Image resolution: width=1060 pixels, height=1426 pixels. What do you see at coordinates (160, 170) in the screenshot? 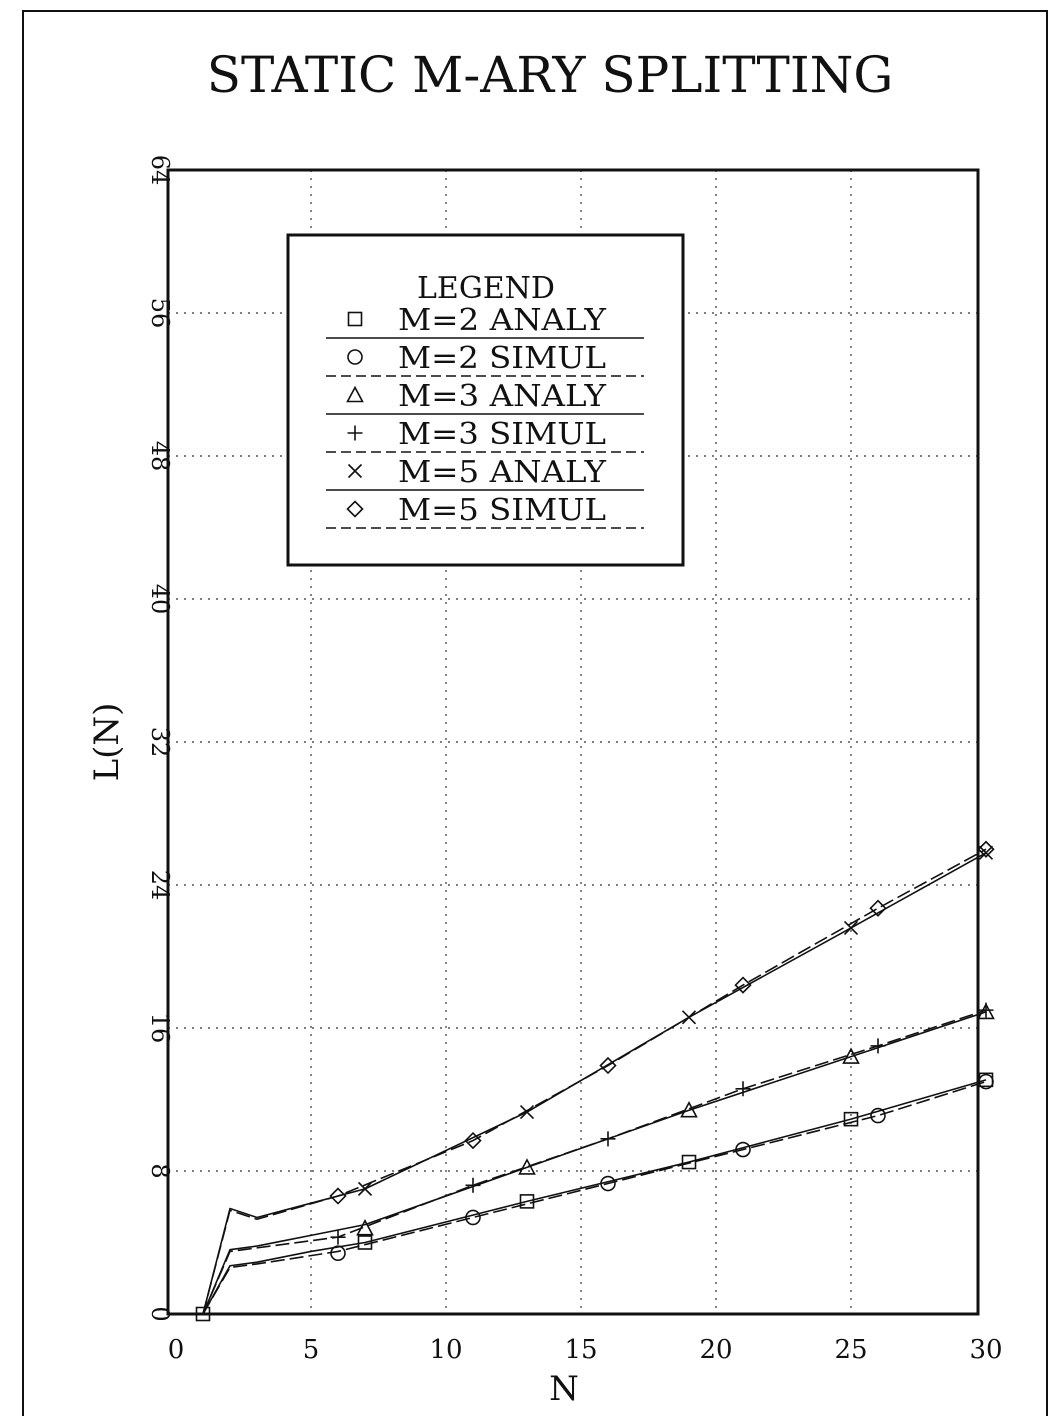
I see `y-tick-label: 64` at bounding box center [160, 170].